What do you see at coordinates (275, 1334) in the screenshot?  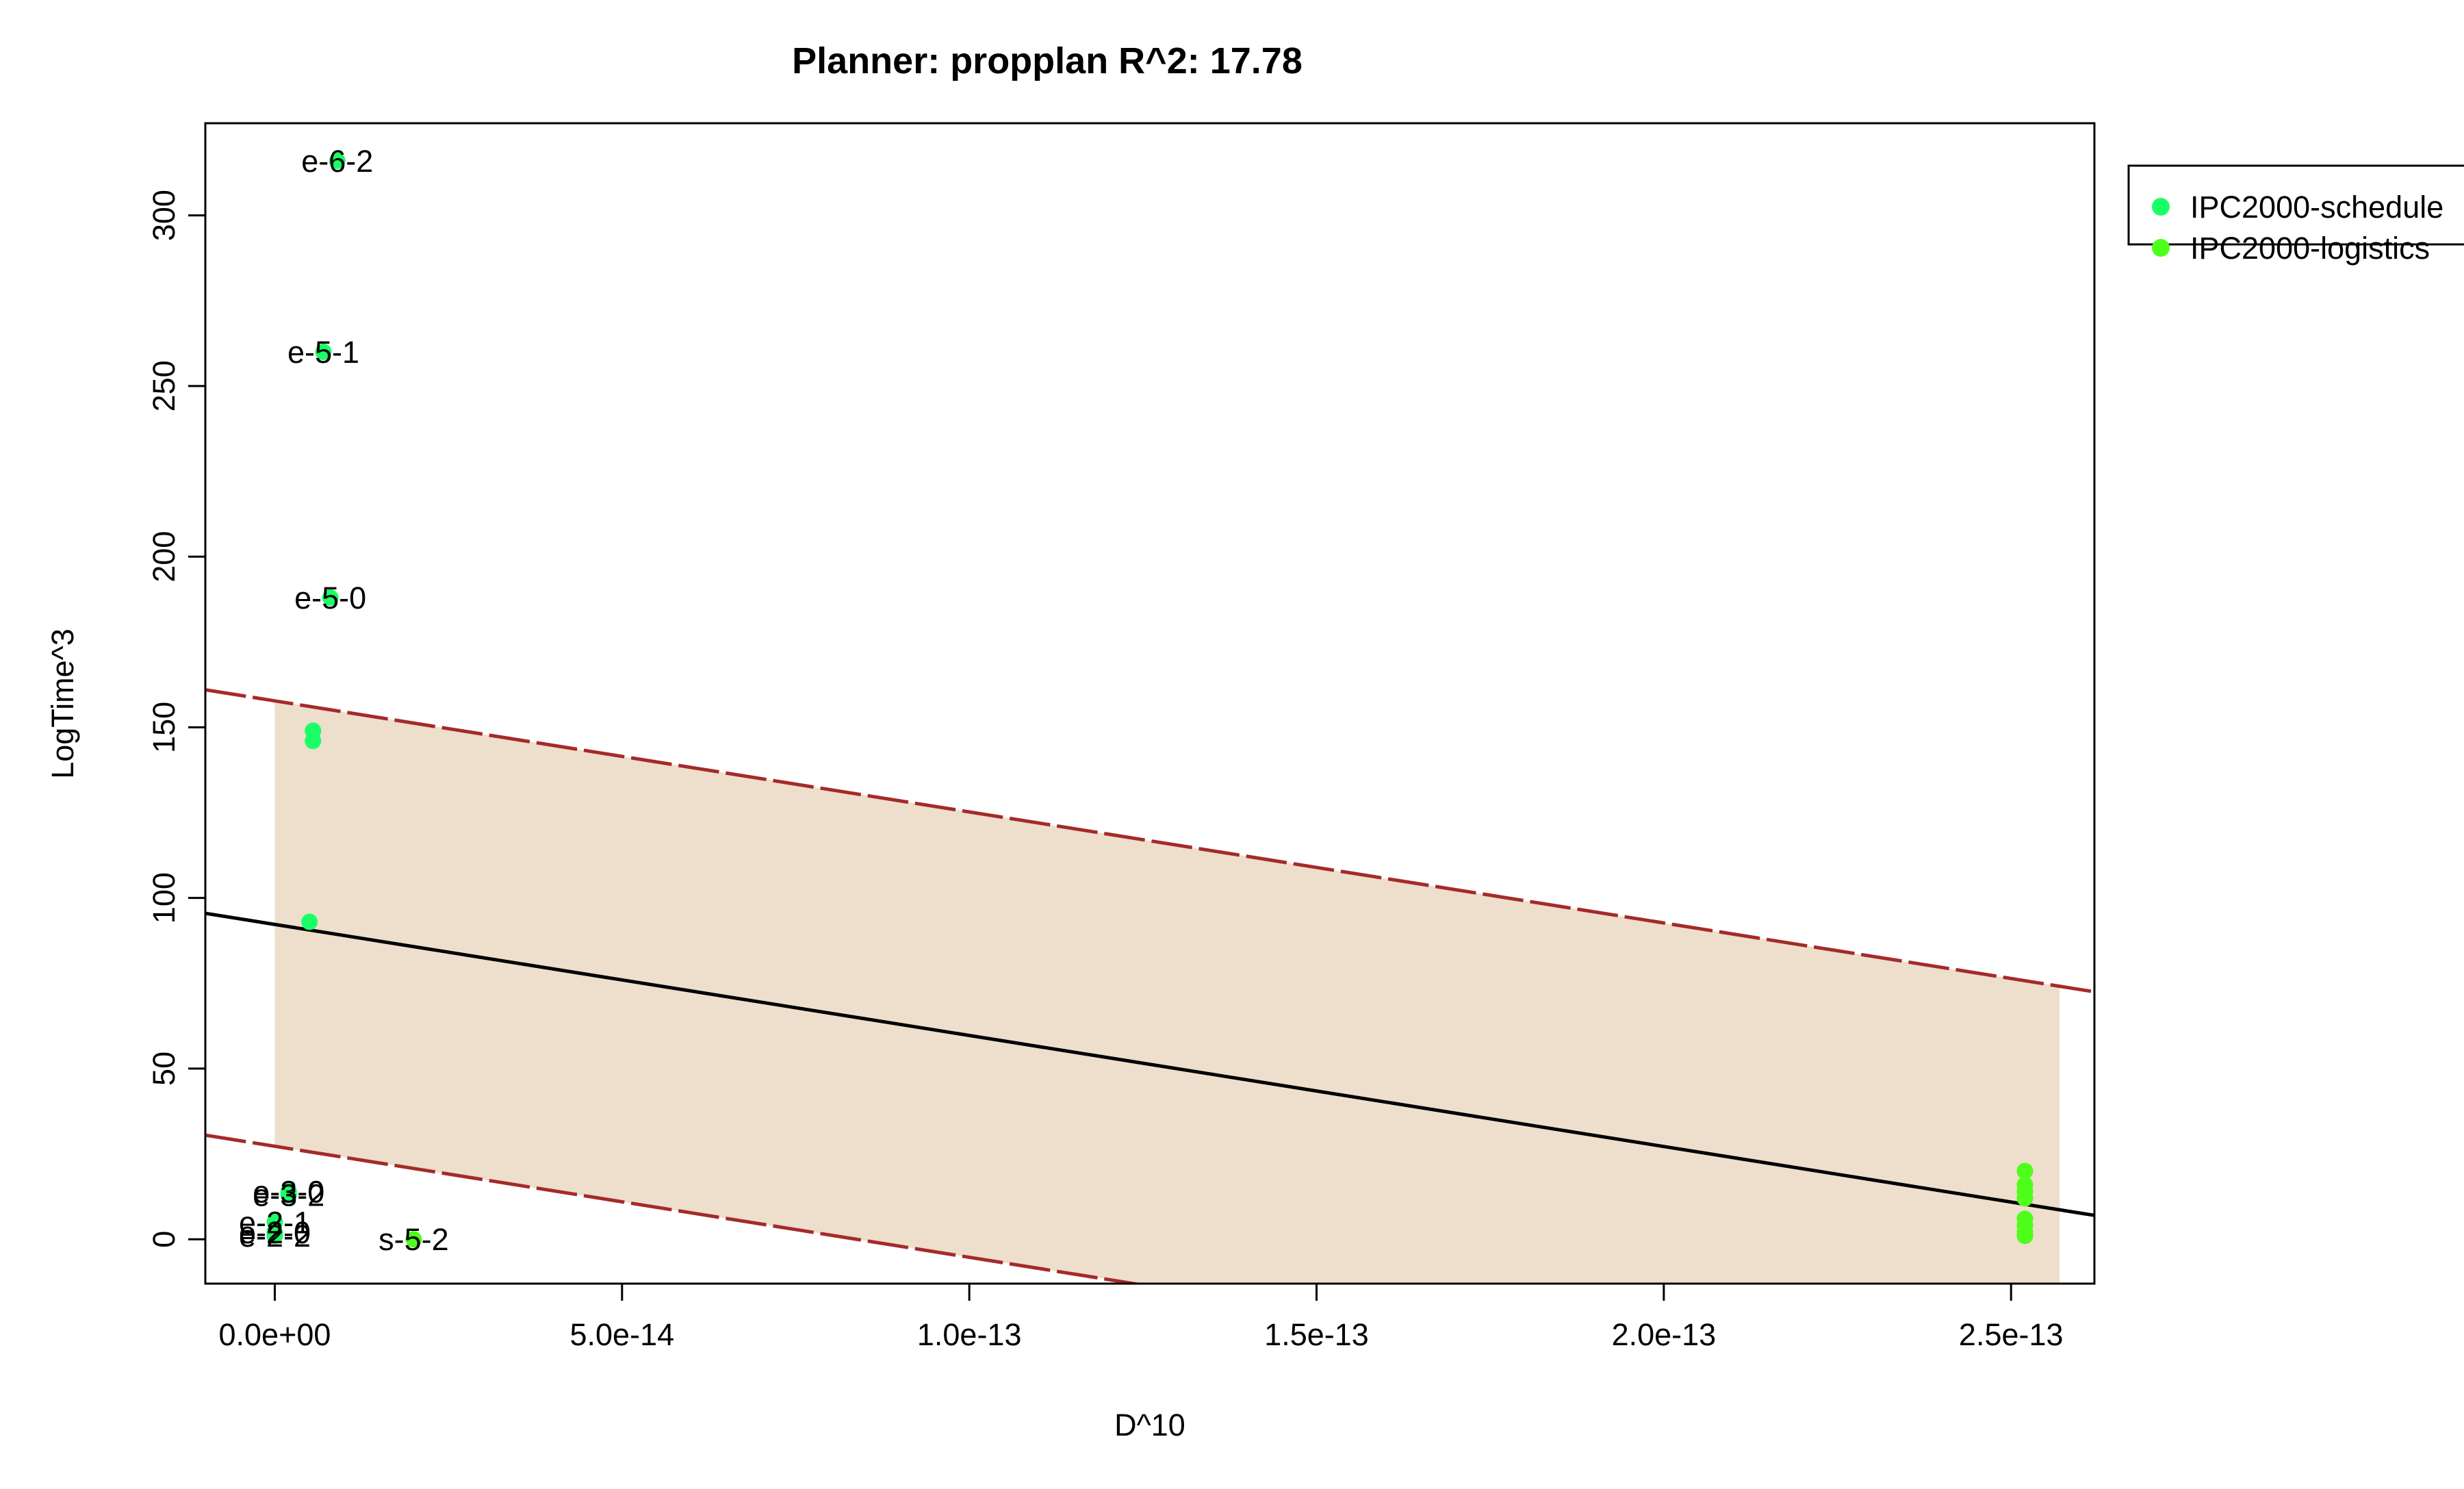 I see `x-tick-label: 0.0e+00` at bounding box center [275, 1334].